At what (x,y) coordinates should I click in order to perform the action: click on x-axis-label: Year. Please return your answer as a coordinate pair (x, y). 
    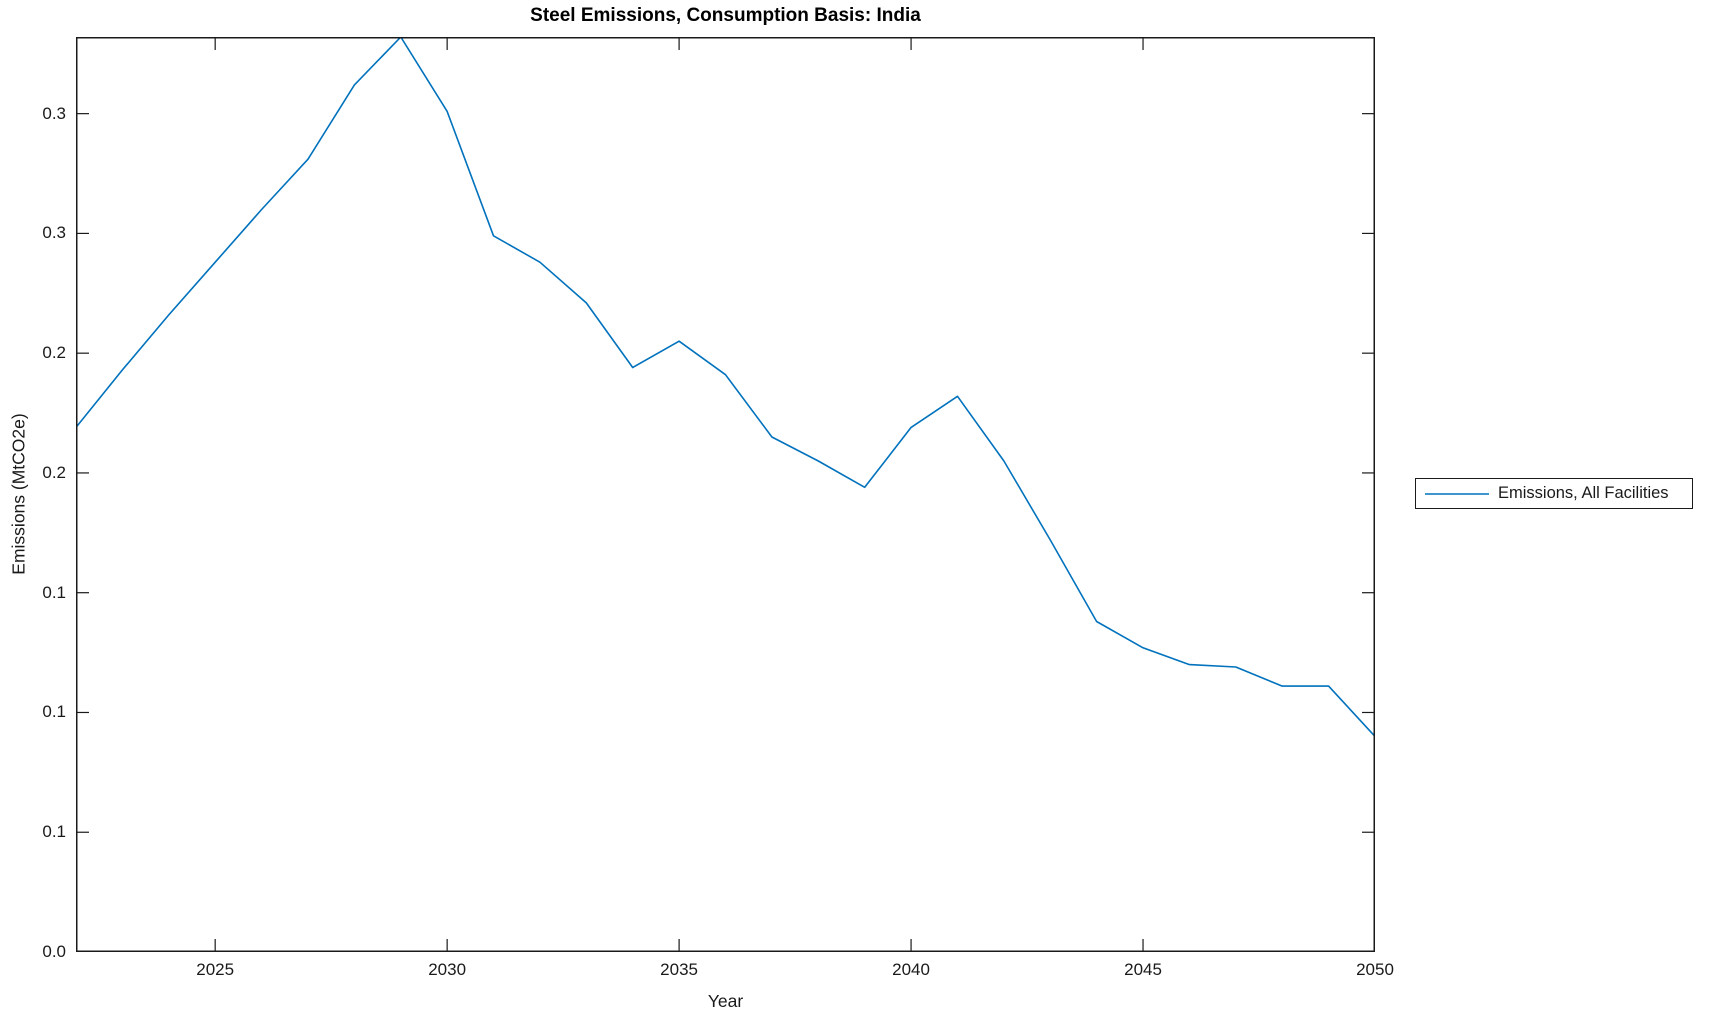
    Looking at the image, I should click on (725, 1001).